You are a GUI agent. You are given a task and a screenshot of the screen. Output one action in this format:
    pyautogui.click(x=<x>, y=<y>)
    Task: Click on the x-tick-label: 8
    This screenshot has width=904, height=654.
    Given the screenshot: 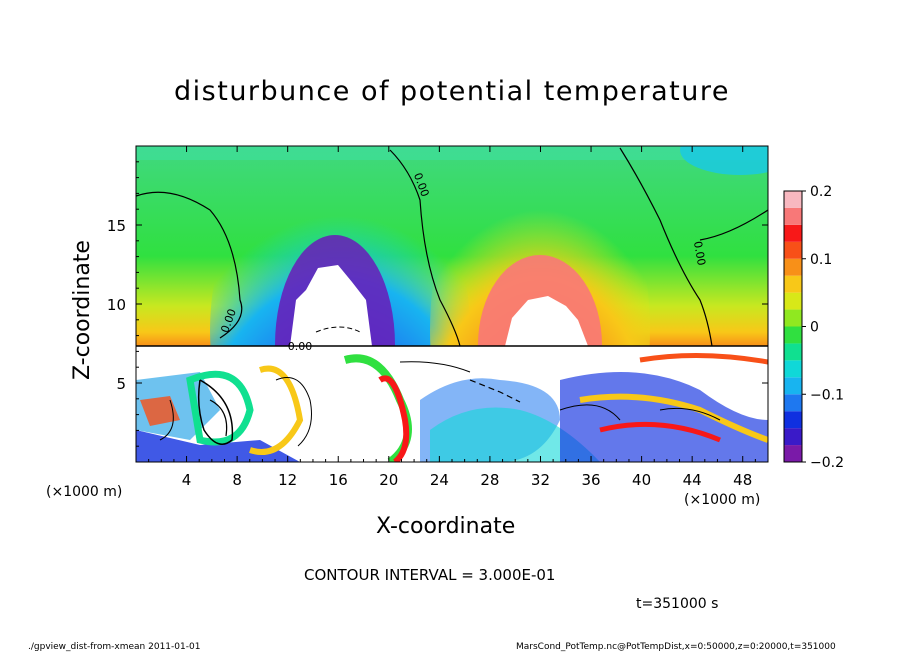 What is the action you would take?
    pyautogui.click(x=237, y=480)
    